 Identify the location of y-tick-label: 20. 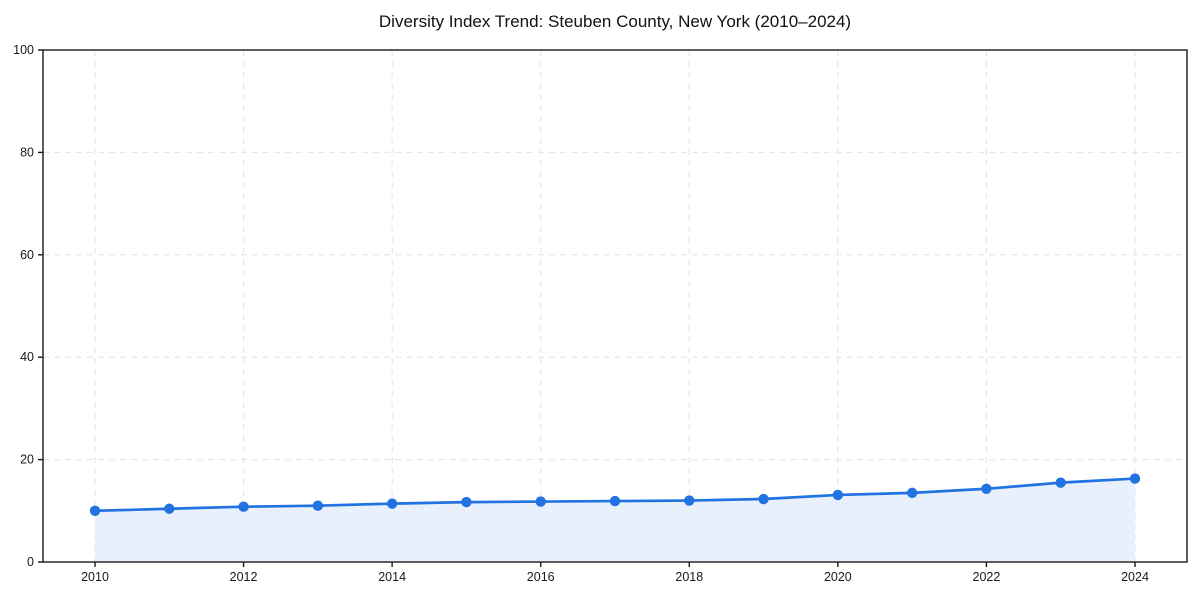
(27, 460).